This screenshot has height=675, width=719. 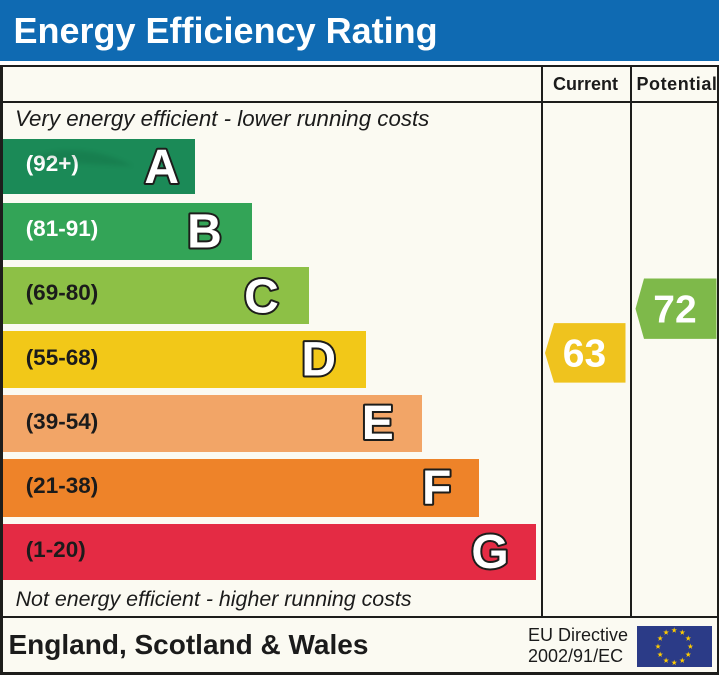 I want to click on svg-text: D, so click(x=318, y=359).